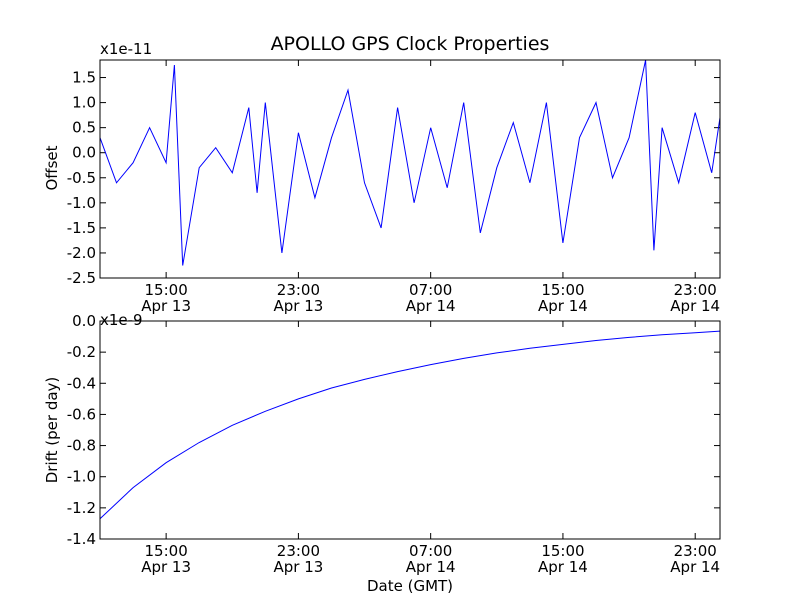  Describe the element at coordinates (84, 153) in the screenshot. I see `offset-y-tick-label: 0.0` at that location.